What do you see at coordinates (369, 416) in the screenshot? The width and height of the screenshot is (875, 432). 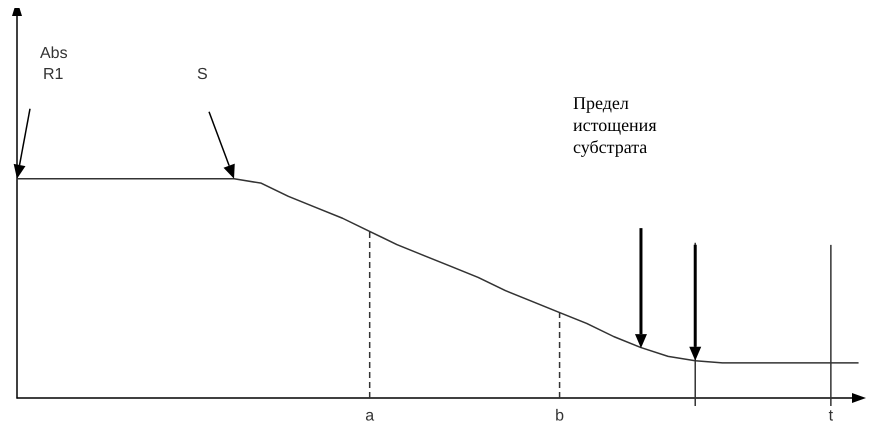 I see `x-tick-label: a` at bounding box center [369, 416].